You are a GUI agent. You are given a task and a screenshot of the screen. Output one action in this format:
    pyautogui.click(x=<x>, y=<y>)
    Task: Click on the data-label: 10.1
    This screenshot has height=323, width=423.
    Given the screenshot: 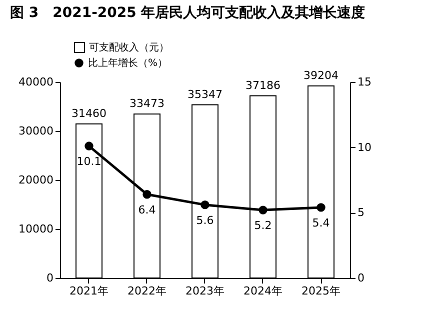 What is the action you would take?
    pyautogui.click(x=89, y=161)
    